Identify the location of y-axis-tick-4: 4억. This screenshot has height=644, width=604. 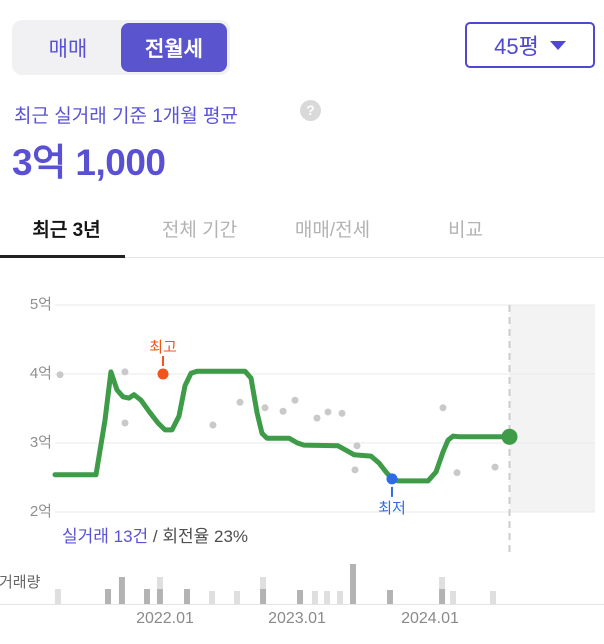
(40, 373).